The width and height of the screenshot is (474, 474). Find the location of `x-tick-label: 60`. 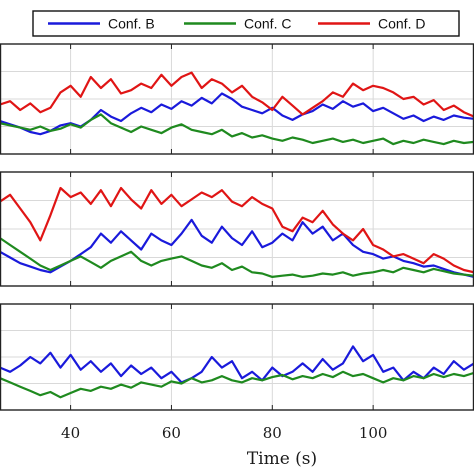

x-tick-label: 60 is located at coordinates (171, 433).